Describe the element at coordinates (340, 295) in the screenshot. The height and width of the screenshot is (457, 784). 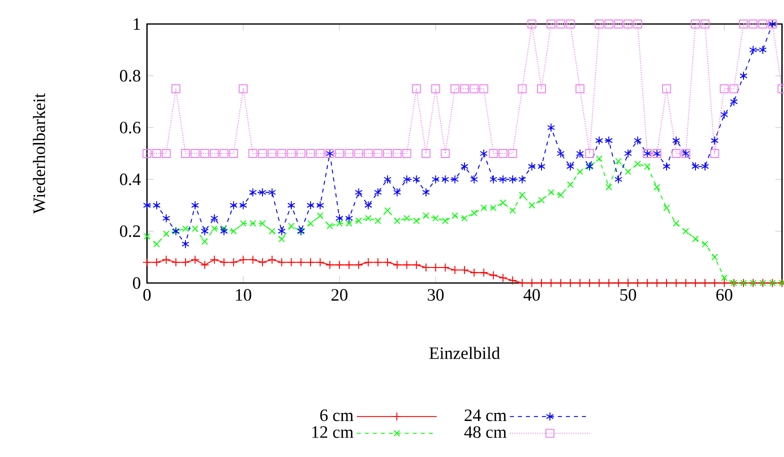
I see `x-tick-label: 20` at that location.